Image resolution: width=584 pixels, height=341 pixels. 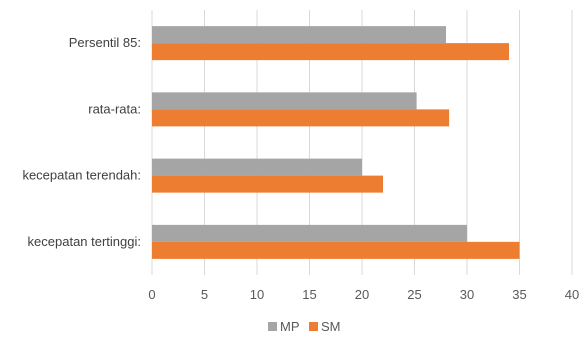 What do you see at coordinates (257, 294) in the screenshot?
I see `x-tick-label-10: 10` at bounding box center [257, 294].